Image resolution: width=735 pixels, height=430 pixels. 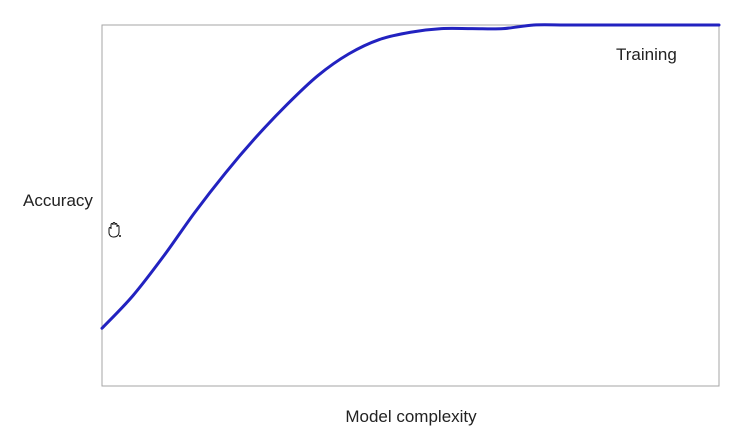 I want to click on series-label-training: Training, so click(x=646, y=54).